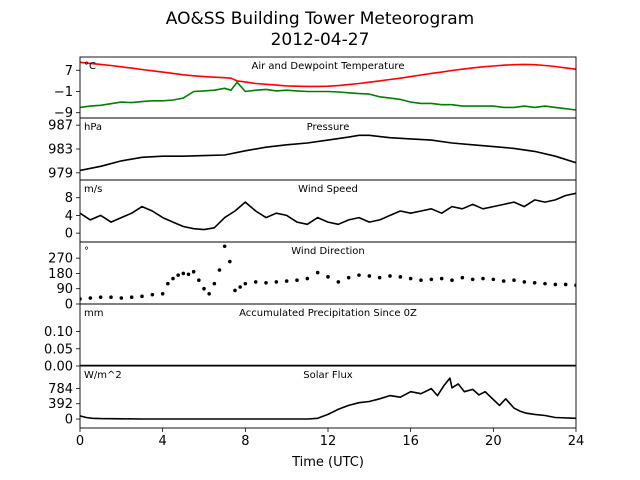 The height and width of the screenshot is (480, 640). Describe the element at coordinates (410, 441) in the screenshot. I see `x-tick-label: 16` at that location.